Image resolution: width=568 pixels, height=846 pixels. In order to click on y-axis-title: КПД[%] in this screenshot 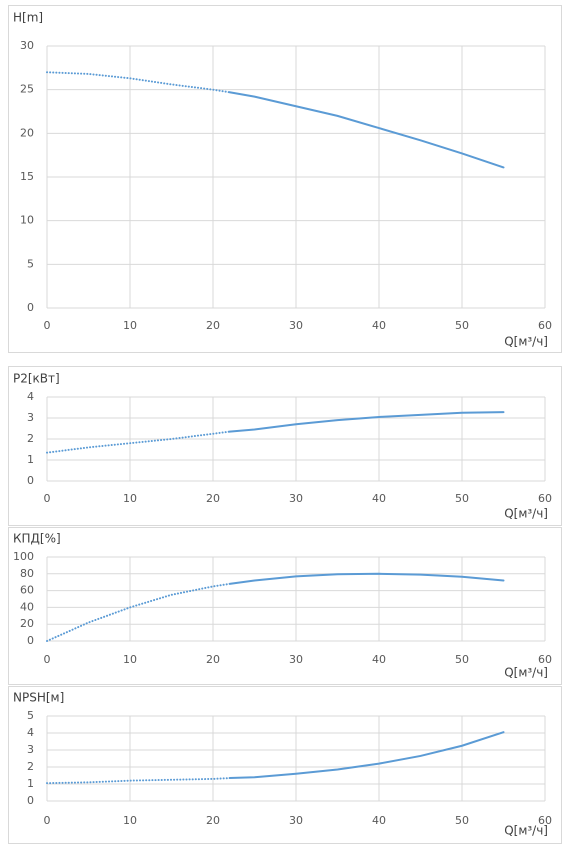, I will do `click(37, 539)`.